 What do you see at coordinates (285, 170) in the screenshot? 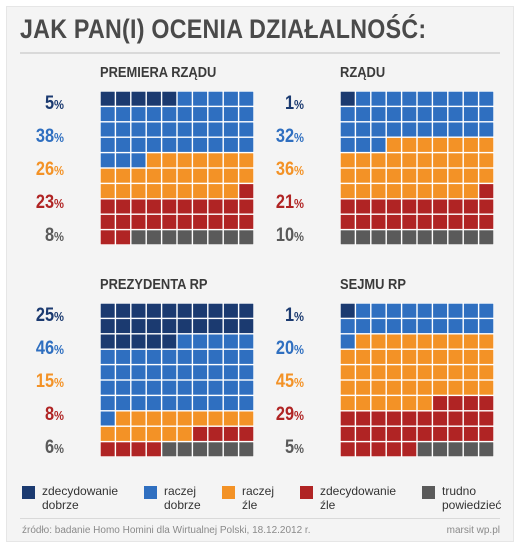
I see `percent-label: 36%` at bounding box center [285, 170].